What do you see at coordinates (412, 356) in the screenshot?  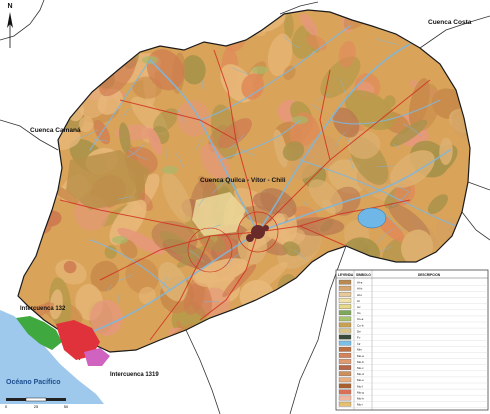 I see `legend-row: Mo-a` at bounding box center [412, 356].